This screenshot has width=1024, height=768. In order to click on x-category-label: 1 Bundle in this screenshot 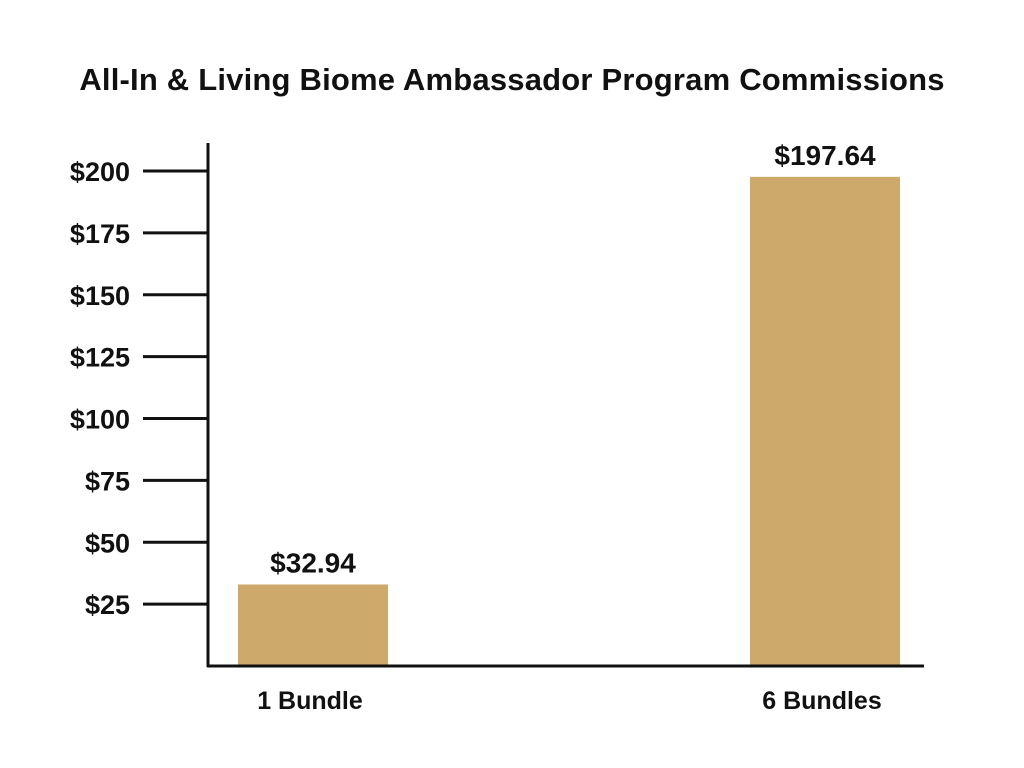, I will do `click(310, 701)`.